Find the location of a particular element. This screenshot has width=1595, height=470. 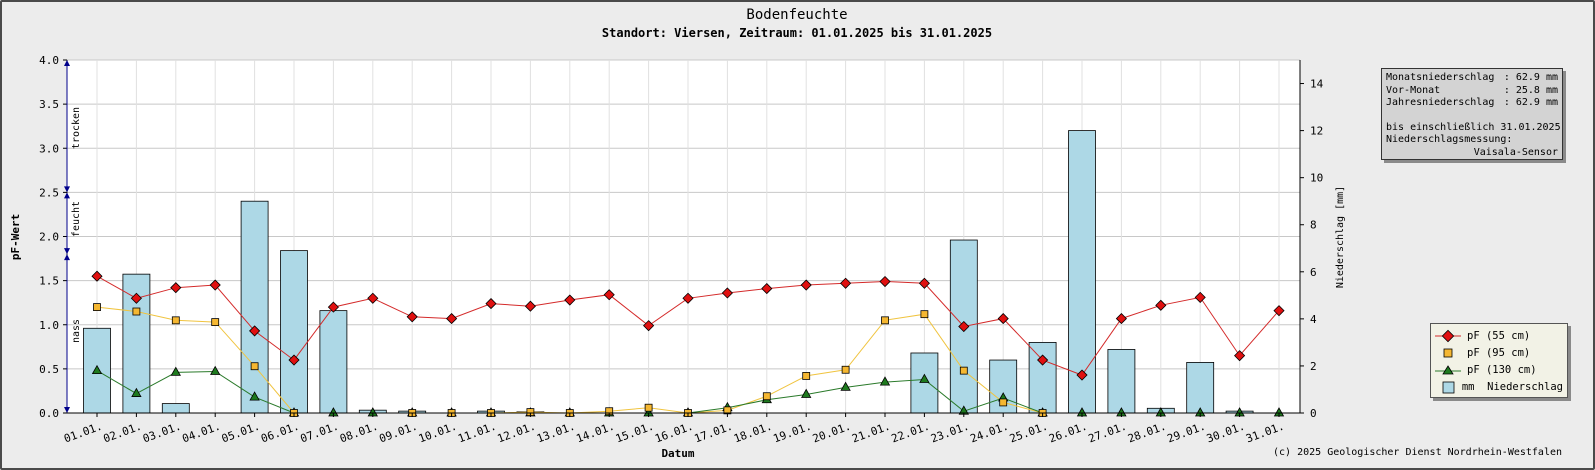

x-tick-label: 12.01. is located at coordinates (517, 433).